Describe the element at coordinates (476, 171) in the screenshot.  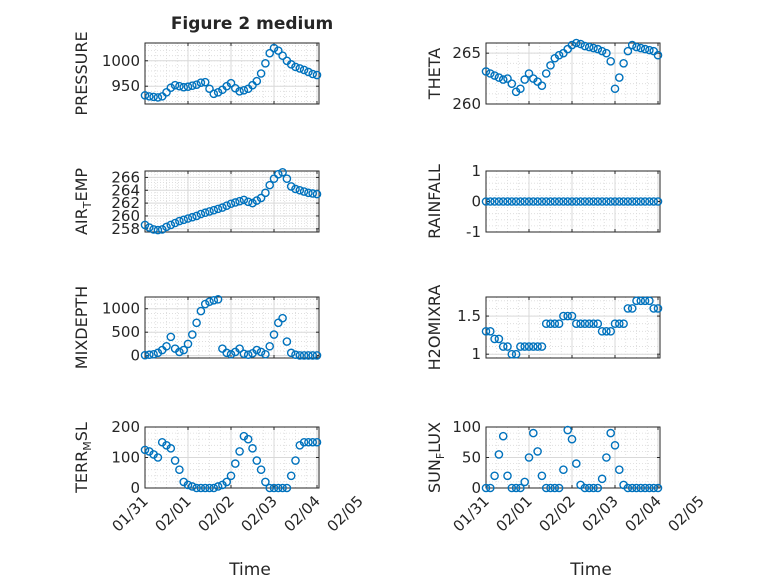
I see `y-tick-label: 1` at that location.